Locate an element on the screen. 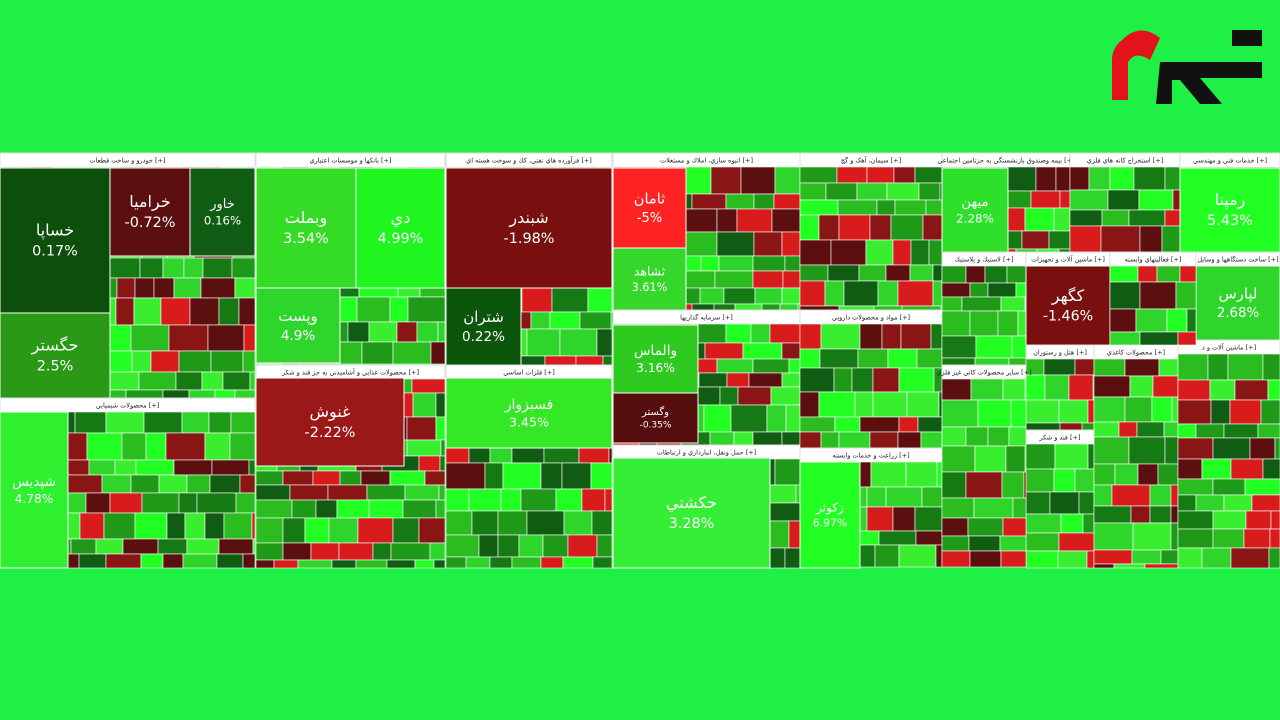 The width and height of the screenshot is (1280, 720). tile-name: دي is located at coordinates (401, 218).